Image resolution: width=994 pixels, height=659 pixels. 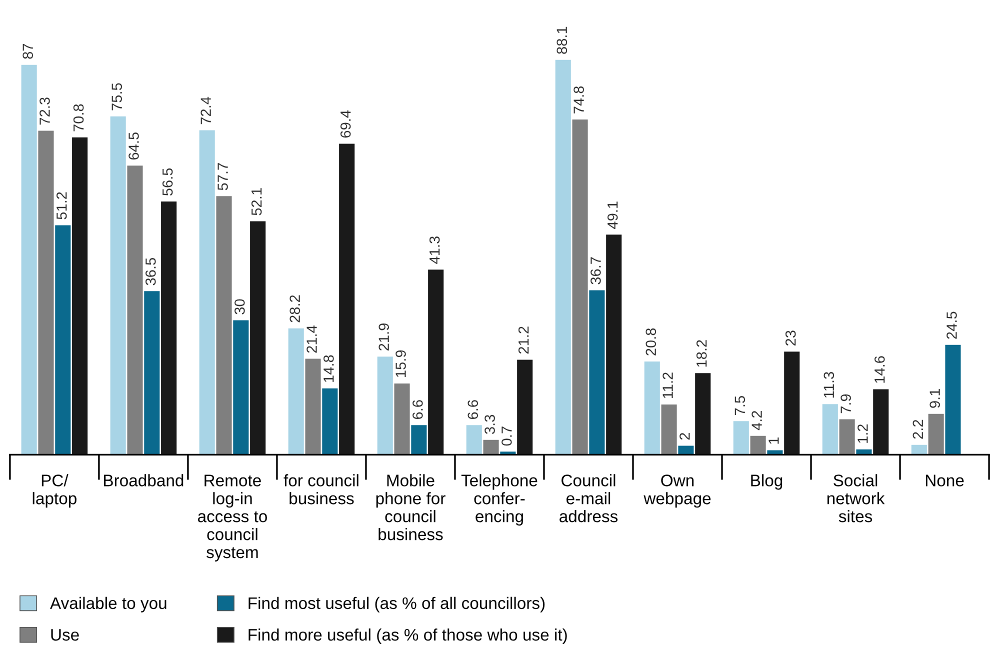 I want to click on data-label: 36.7, so click(x=595, y=270).